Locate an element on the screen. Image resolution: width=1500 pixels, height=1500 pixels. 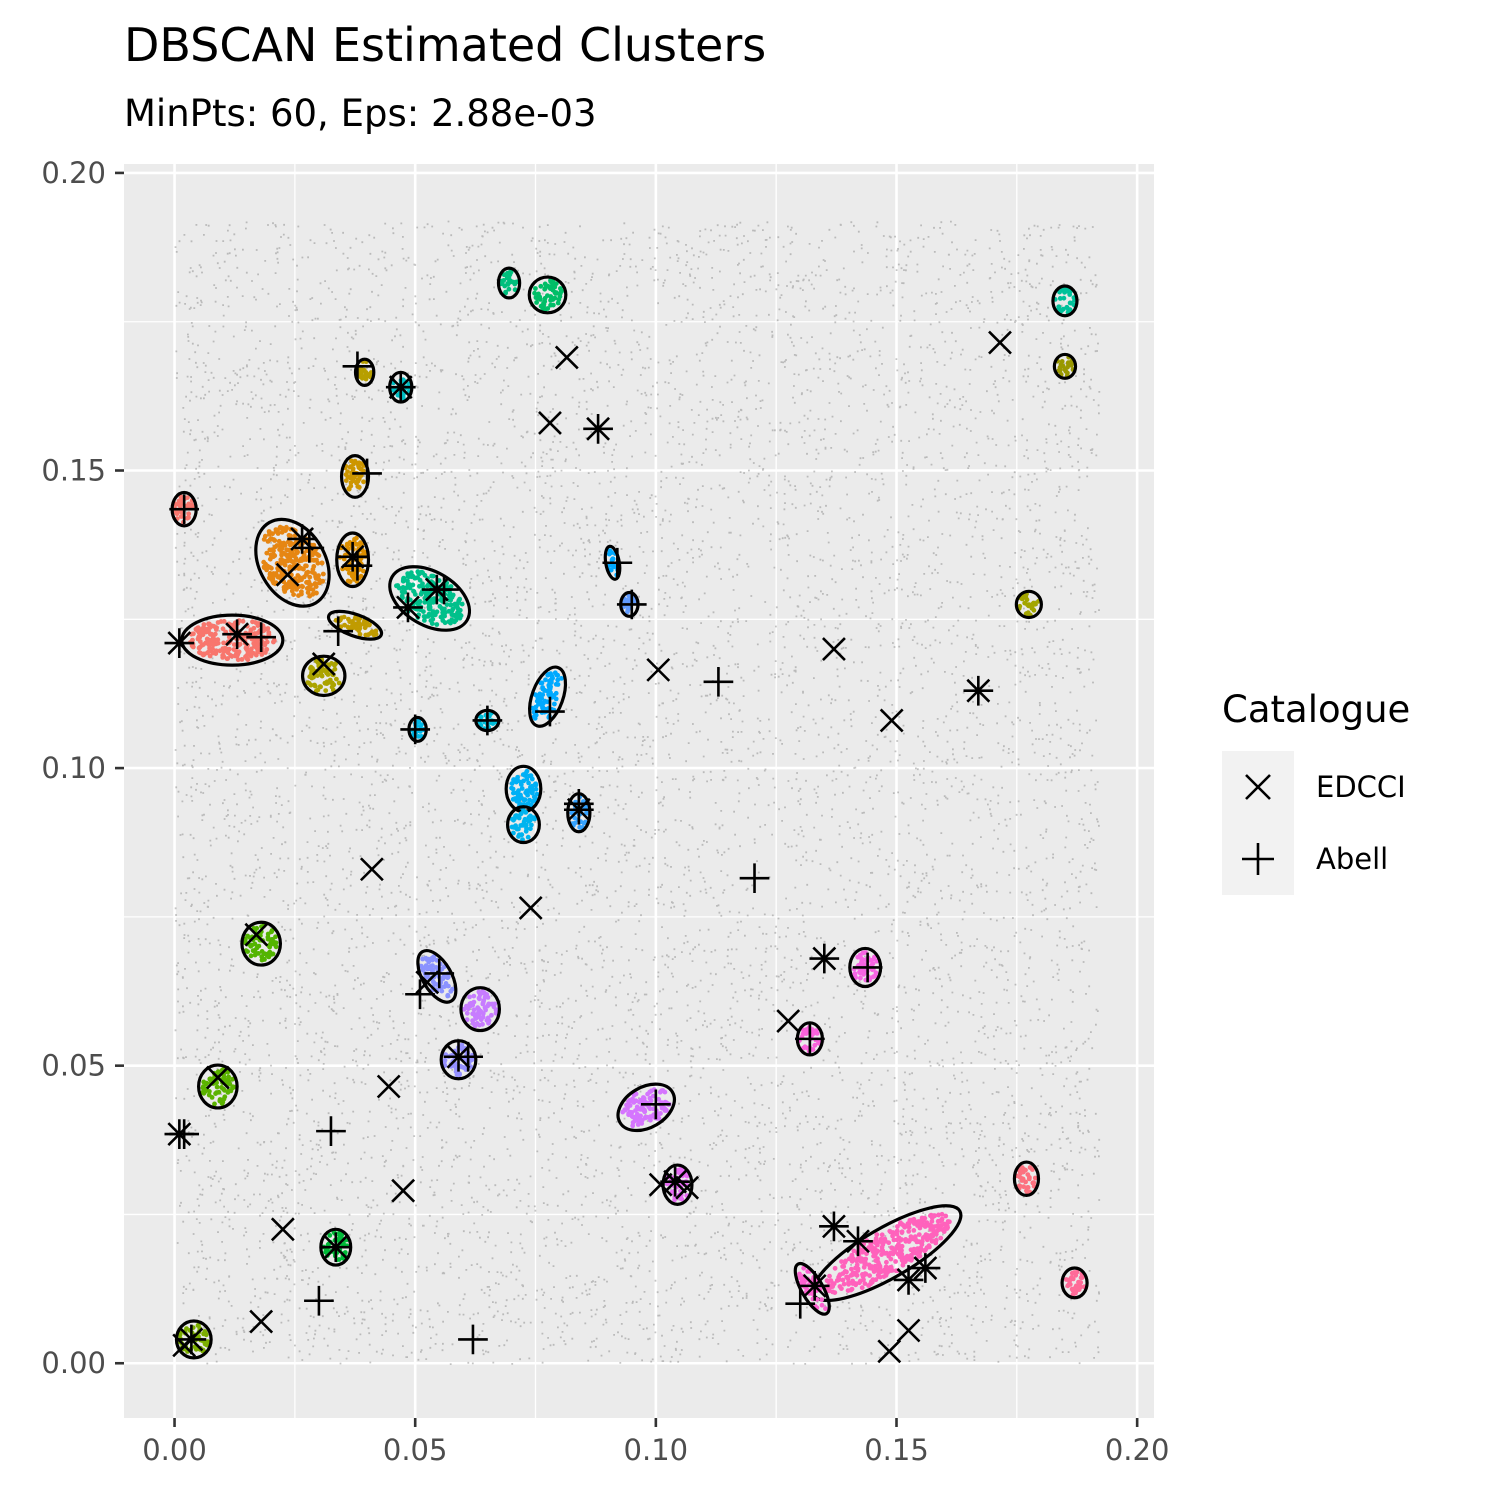
legend-label-abell: Abell is located at coordinates (1352, 859).